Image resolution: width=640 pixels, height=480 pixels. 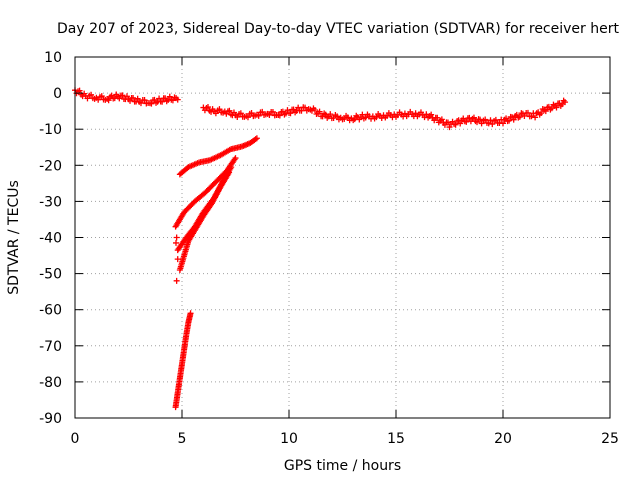 I want to click on series-main-band-late, so click(x=384, y=114).